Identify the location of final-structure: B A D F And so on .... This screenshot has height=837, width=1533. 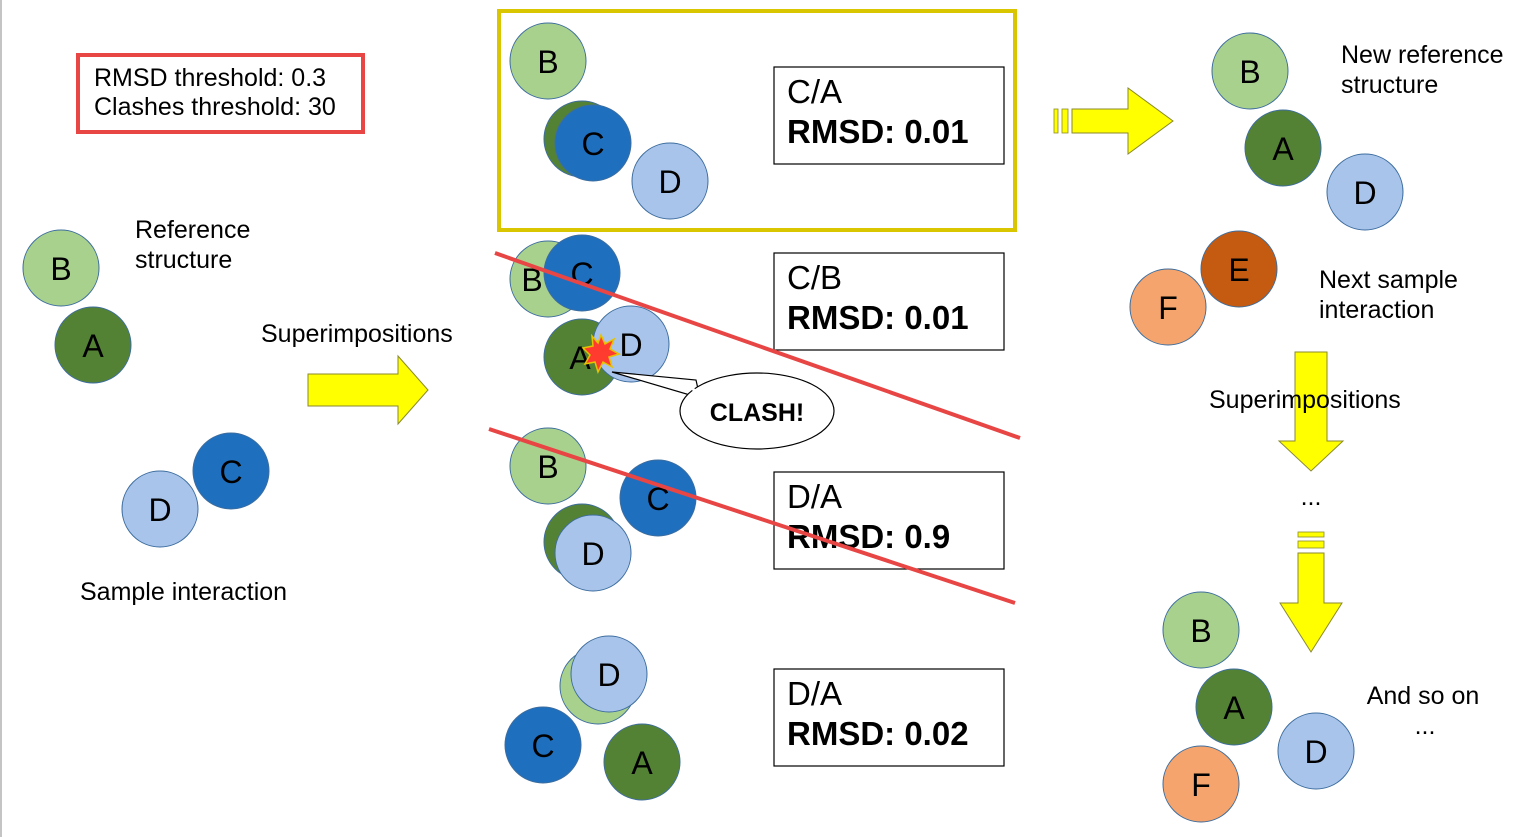
(1321, 707).